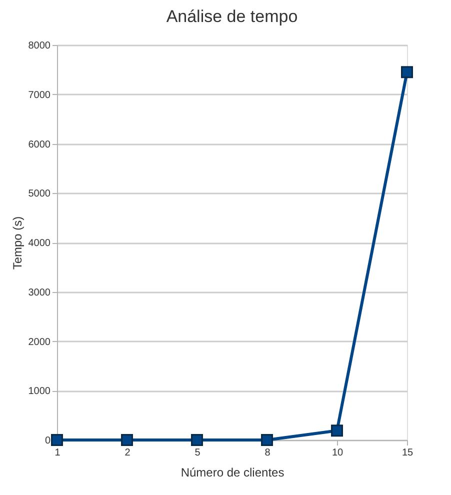 The image size is (451, 495). Describe the element at coordinates (232, 473) in the screenshot. I see `x-axis-title: Número de clientes` at that location.